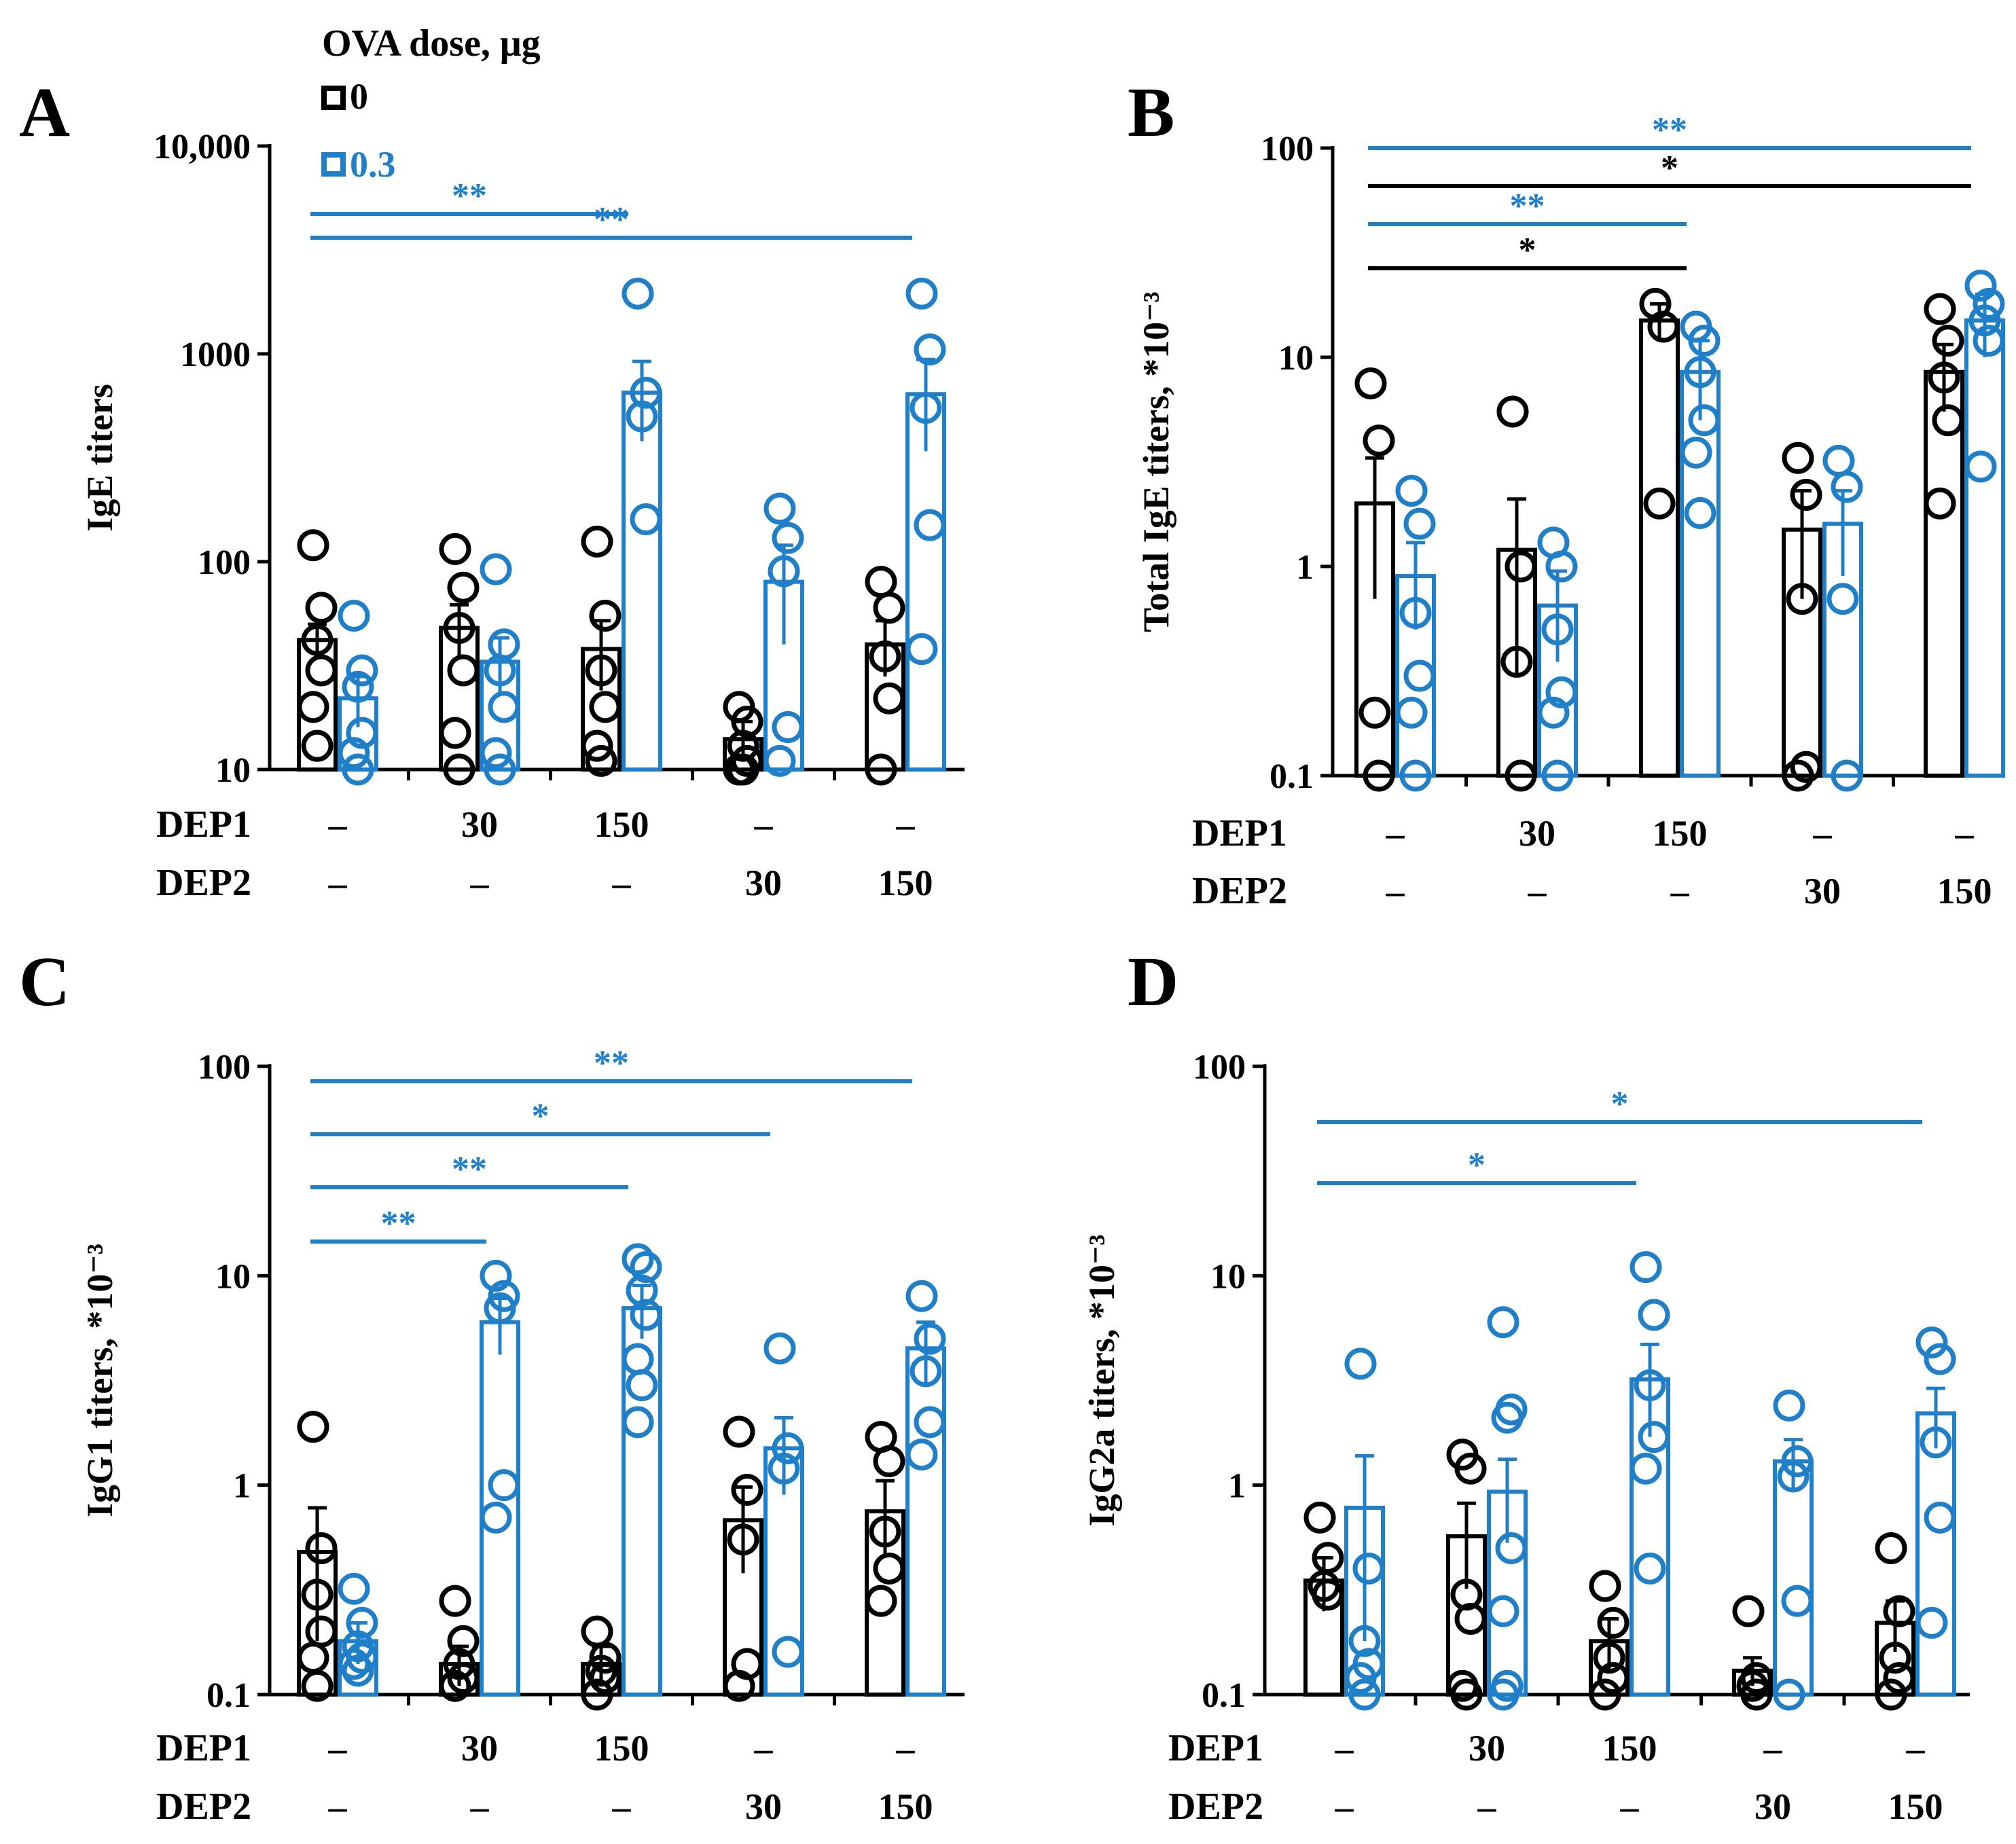 The image size is (2016, 1844). What do you see at coordinates (1528, 250) in the screenshot?
I see `significance-label: *` at bounding box center [1528, 250].